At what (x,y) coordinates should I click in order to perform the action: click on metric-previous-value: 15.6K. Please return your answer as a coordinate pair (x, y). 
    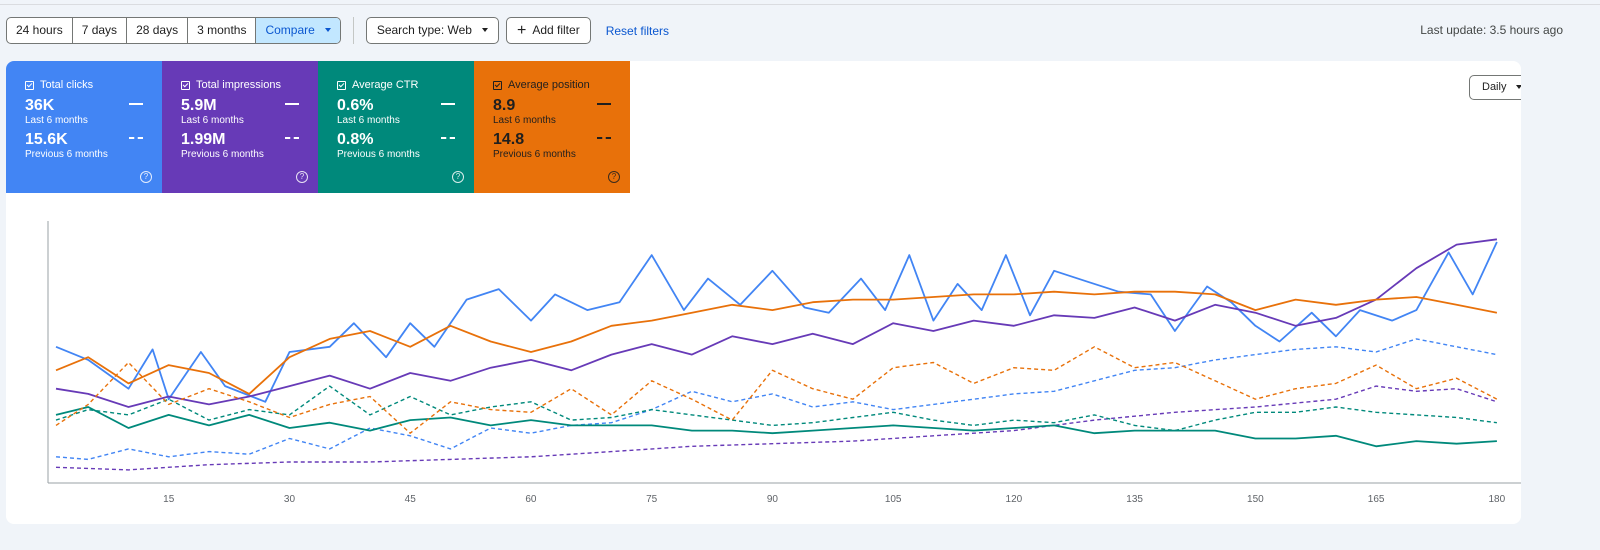
    Looking at the image, I should click on (46, 139).